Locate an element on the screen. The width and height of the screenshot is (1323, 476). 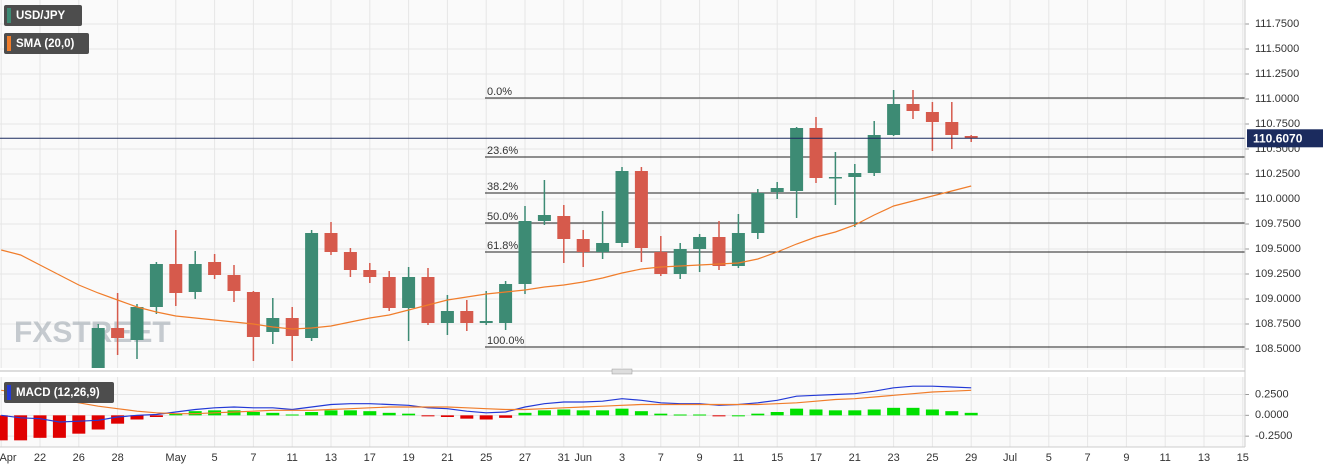
x-tick-label: 23 is located at coordinates (893, 458).